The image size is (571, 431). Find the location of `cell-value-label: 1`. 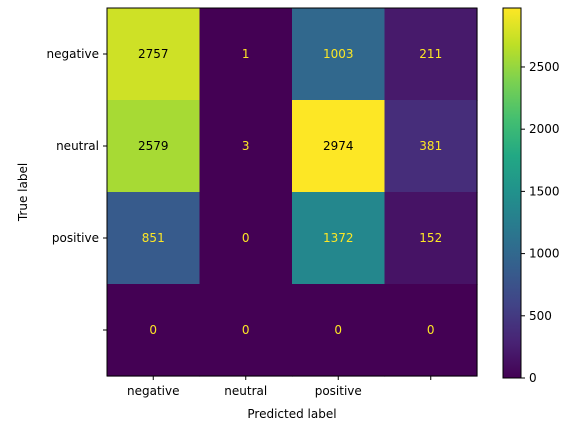

cell-value-label: 1 is located at coordinates (246, 54).